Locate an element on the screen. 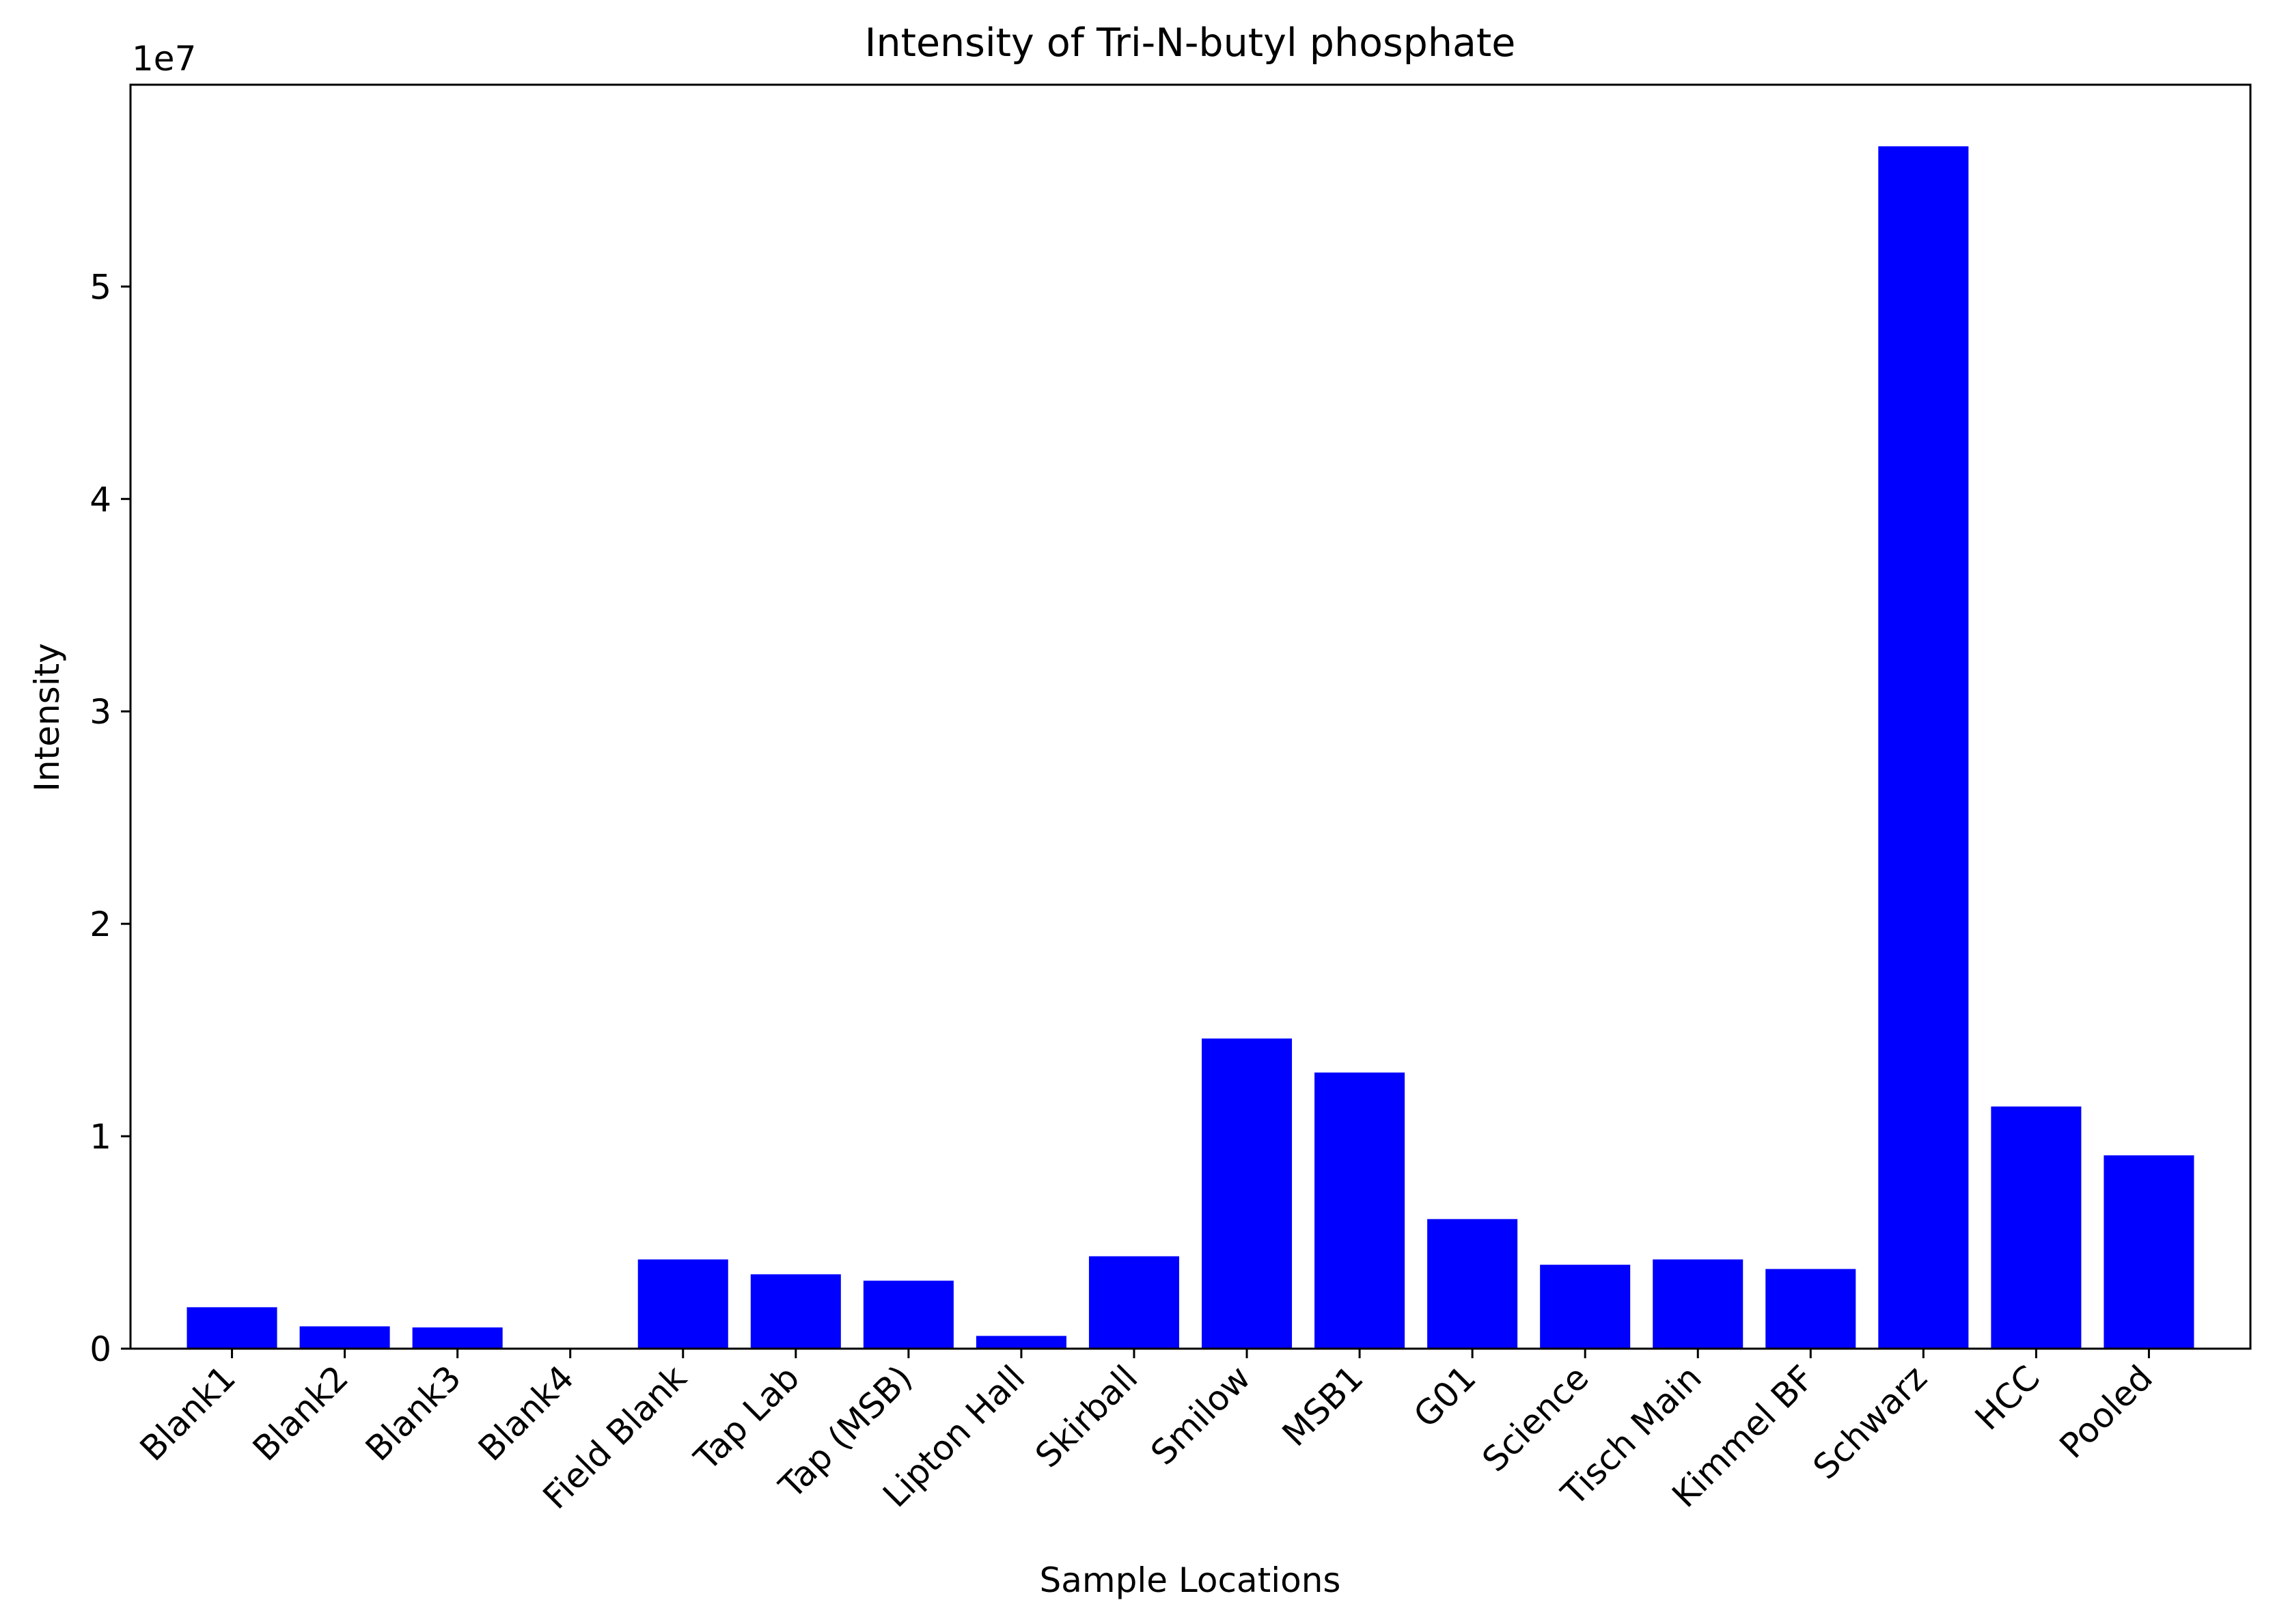 The image size is (2275, 1624). y-axis-offset-label: 1e7 is located at coordinates (164, 59).